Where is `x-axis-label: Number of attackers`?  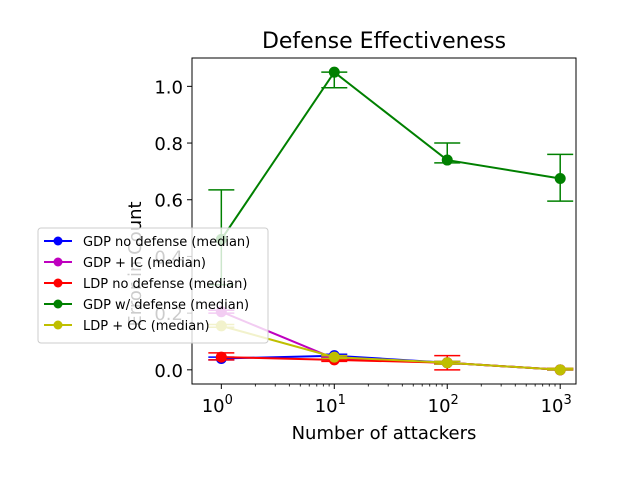 x-axis-label: Number of attackers is located at coordinates (384, 433).